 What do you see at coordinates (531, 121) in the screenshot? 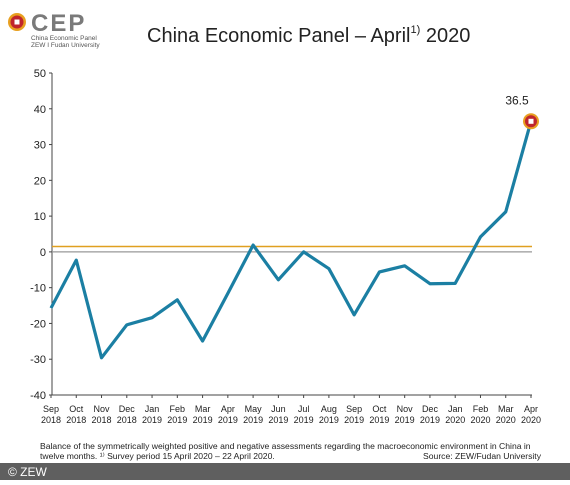
I see `last-point-square` at bounding box center [531, 121].